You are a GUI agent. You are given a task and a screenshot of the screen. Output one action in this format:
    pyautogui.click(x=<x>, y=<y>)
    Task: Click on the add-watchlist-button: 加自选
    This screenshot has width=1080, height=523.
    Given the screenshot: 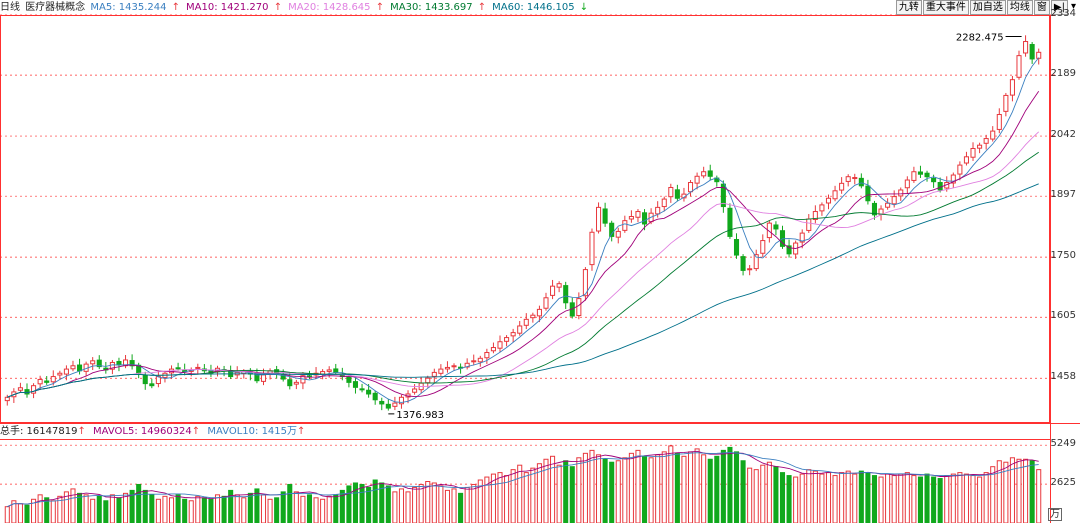 What is the action you would take?
    pyautogui.click(x=987, y=7)
    